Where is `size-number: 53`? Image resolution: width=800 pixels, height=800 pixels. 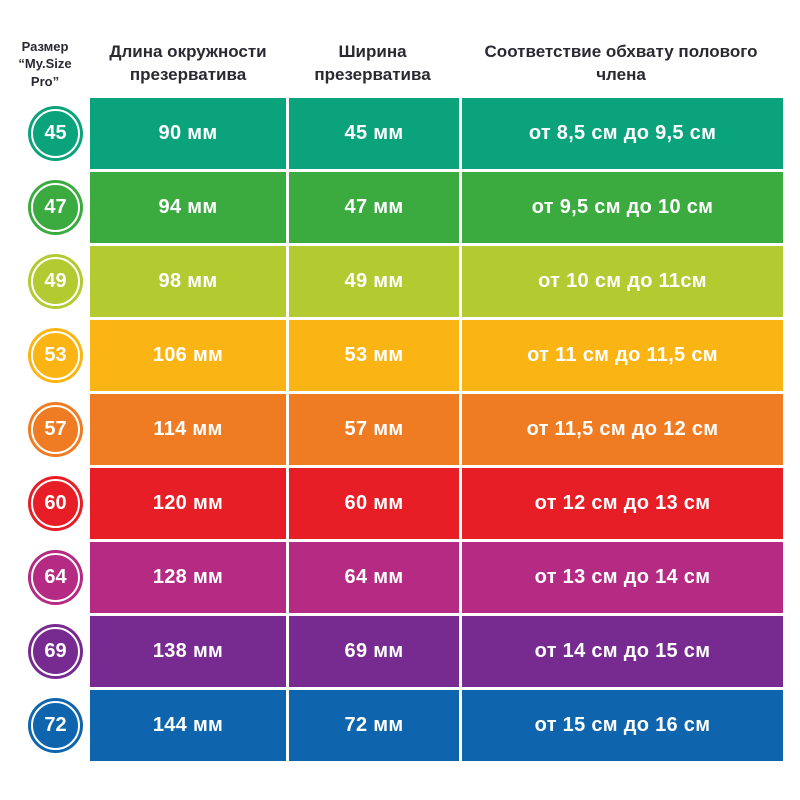 size-number: 53 is located at coordinates (55, 355).